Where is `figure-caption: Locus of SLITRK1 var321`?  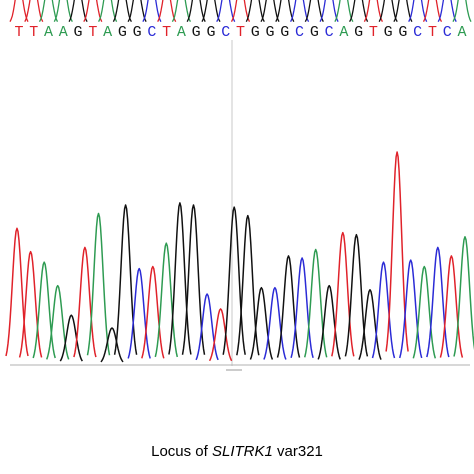
figure-caption: Locus of SLITRK1 var321 is located at coordinates (237, 451).